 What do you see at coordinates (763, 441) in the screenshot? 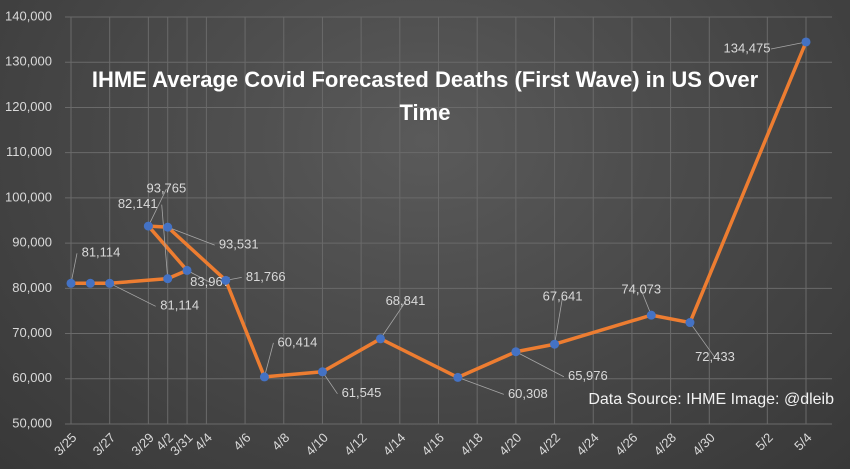
I see `x-tick-label: 5/2` at bounding box center [763, 441].